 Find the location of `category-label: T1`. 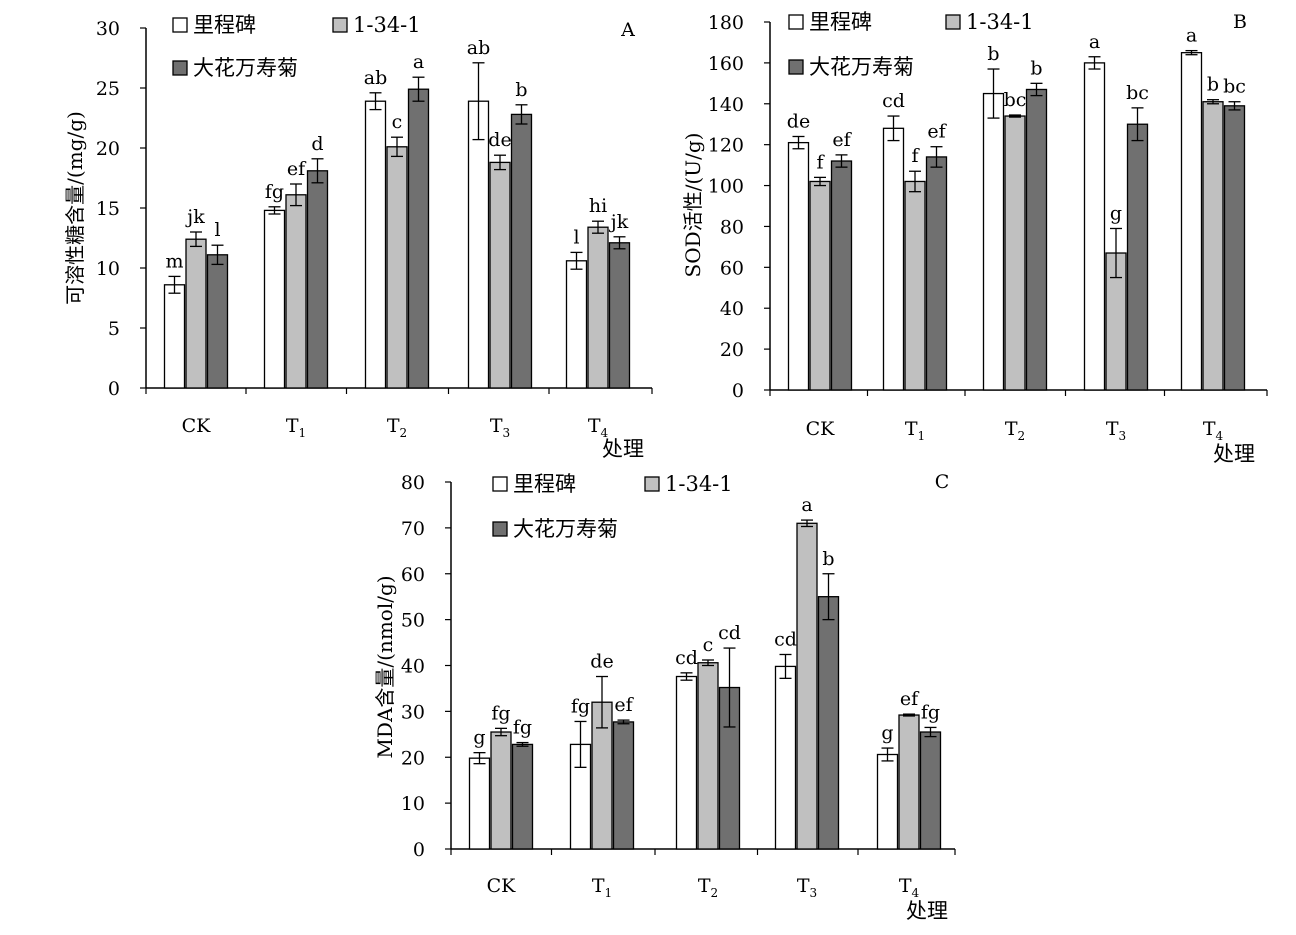

category-label: T1 is located at coordinates (915, 430).